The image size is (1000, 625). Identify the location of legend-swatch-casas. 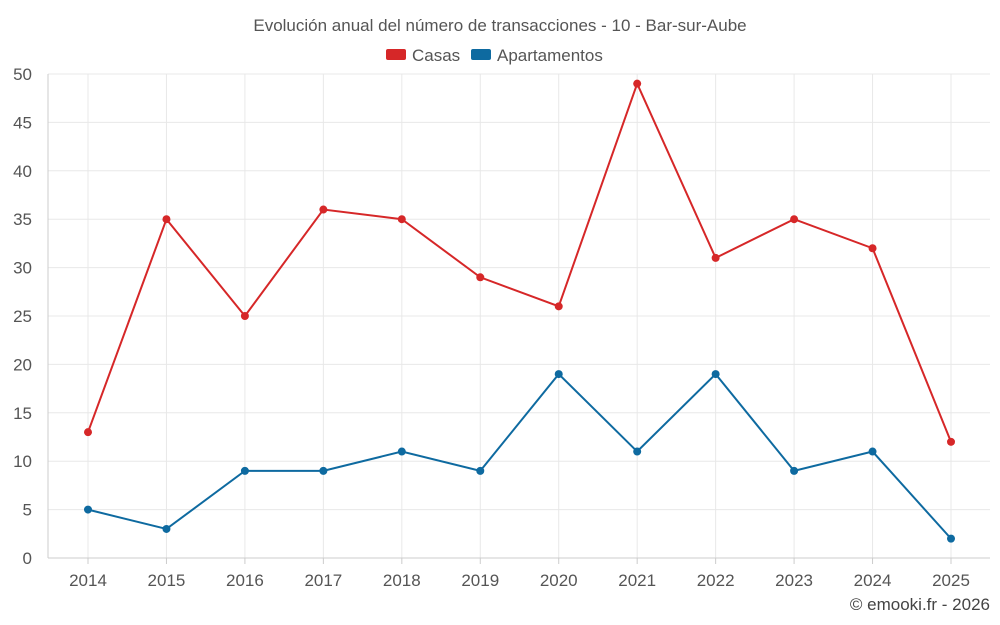
(396, 54).